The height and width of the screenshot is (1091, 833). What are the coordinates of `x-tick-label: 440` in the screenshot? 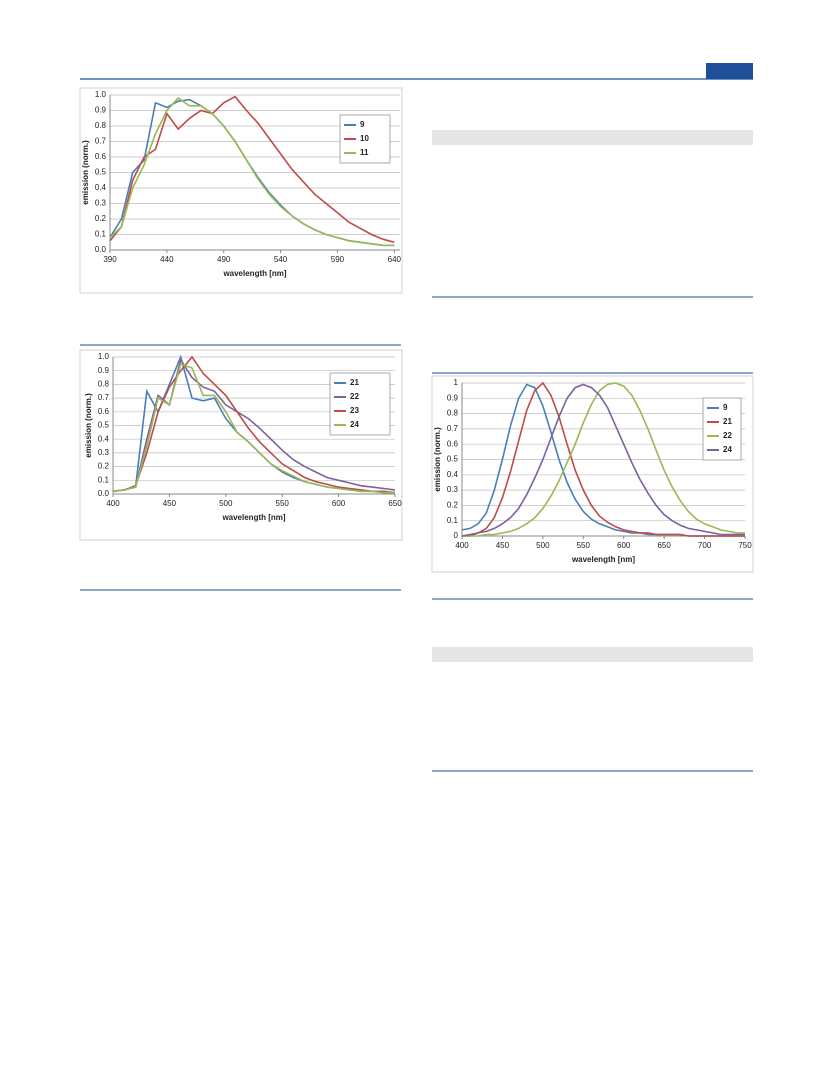 It's located at (167, 259).